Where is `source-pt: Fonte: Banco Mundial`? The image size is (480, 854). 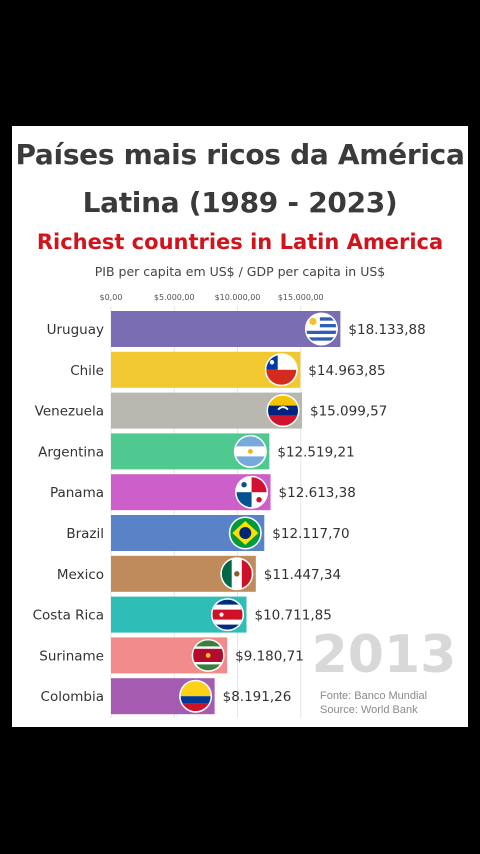
source-pt: Fonte: Banco Mundial is located at coordinates (374, 696).